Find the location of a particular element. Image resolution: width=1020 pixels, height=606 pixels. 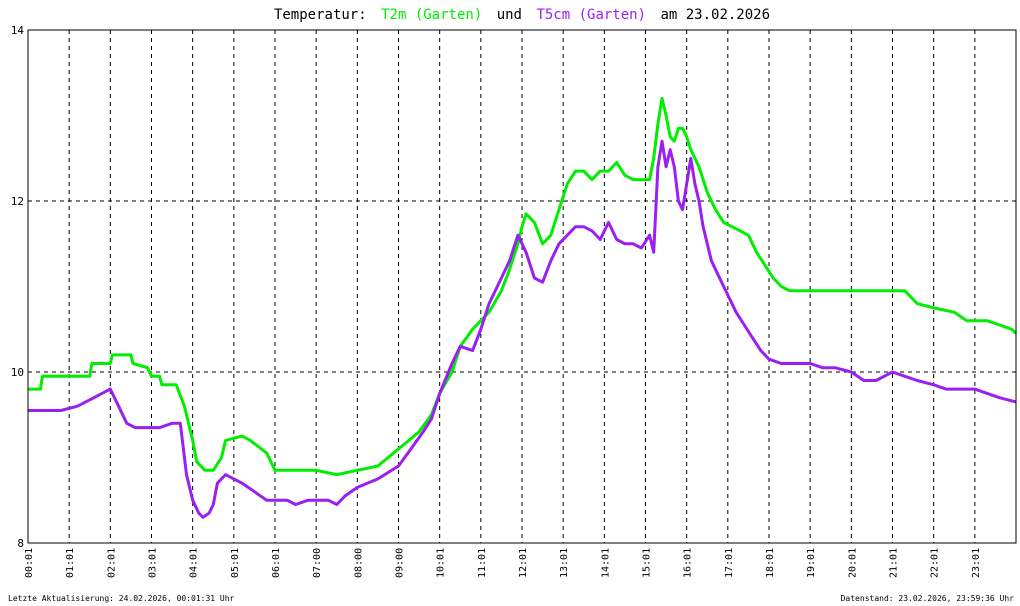

title-suffix: am 23.02.2026 is located at coordinates (715, 15).